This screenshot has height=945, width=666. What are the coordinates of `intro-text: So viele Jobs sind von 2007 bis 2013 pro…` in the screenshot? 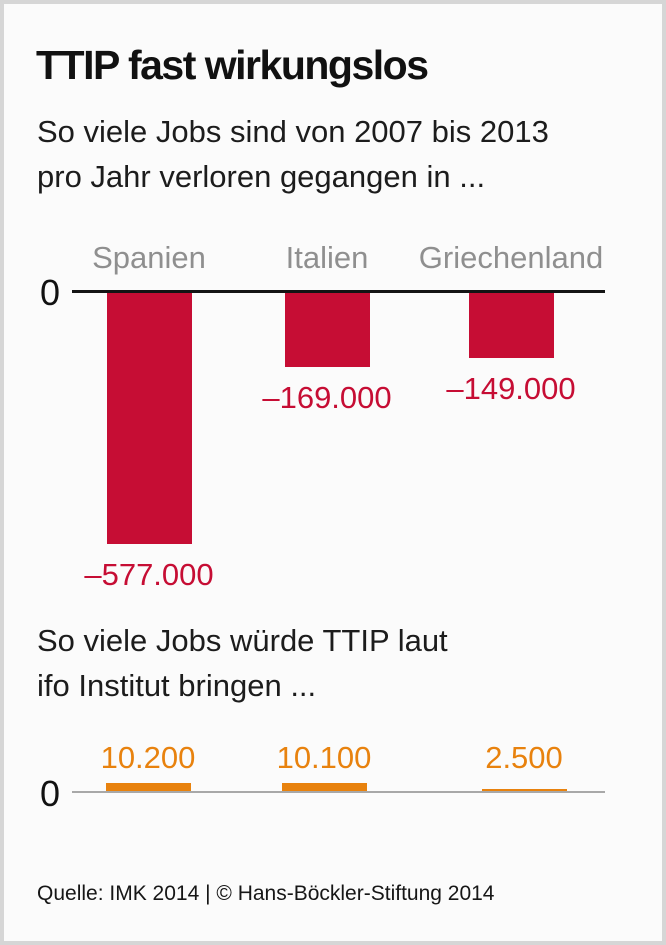 It's located at (293, 154).